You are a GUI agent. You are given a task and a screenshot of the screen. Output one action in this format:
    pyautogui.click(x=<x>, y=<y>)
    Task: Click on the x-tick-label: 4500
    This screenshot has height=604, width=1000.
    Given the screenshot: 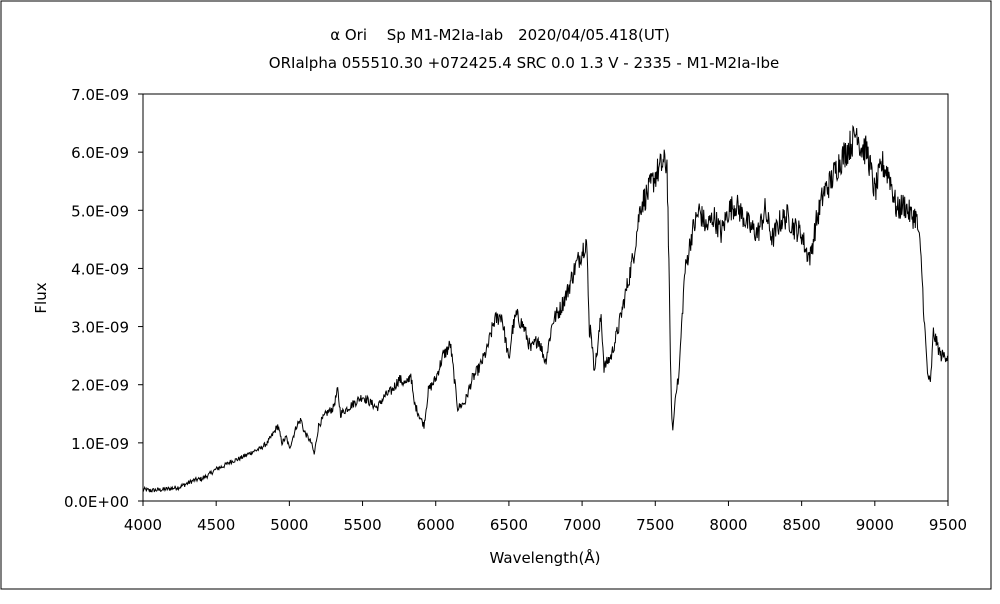 What is the action you would take?
    pyautogui.click(x=216, y=525)
    